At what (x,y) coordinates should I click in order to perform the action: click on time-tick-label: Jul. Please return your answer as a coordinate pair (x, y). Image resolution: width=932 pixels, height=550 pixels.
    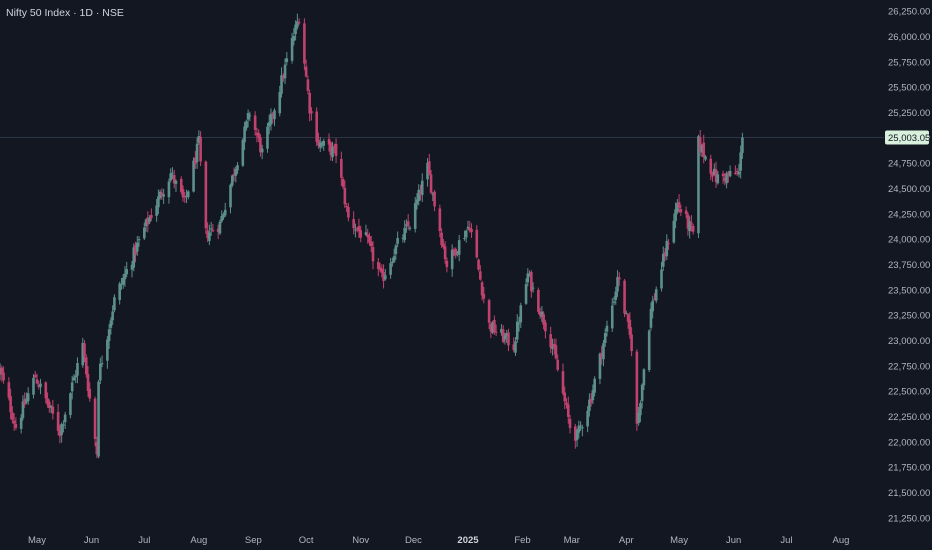
    Looking at the image, I should click on (144, 540).